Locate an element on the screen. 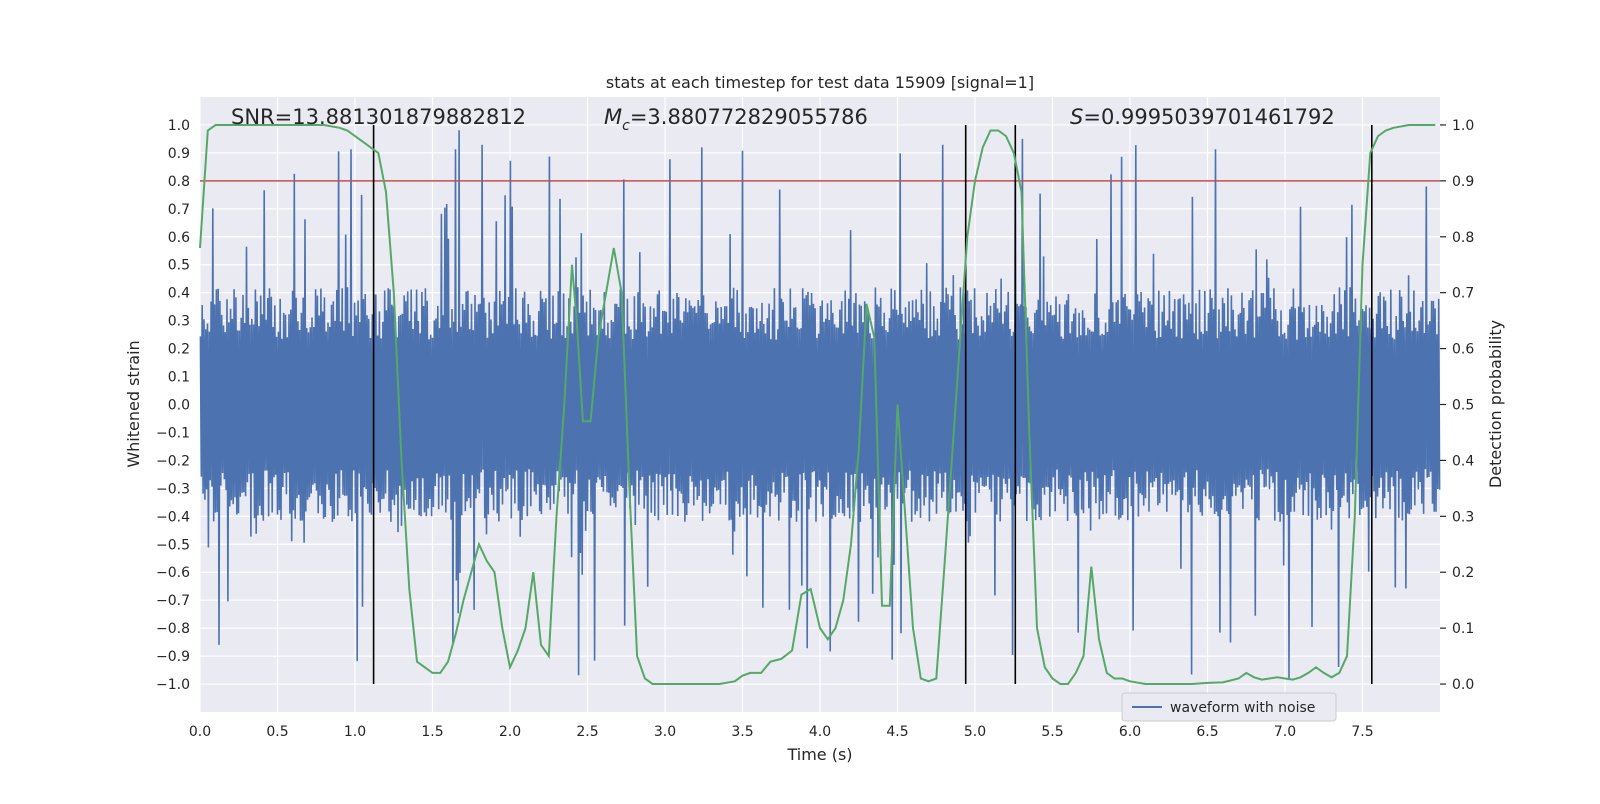  y-left-tick-label: −0.2 is located at coordinates (173, 461).